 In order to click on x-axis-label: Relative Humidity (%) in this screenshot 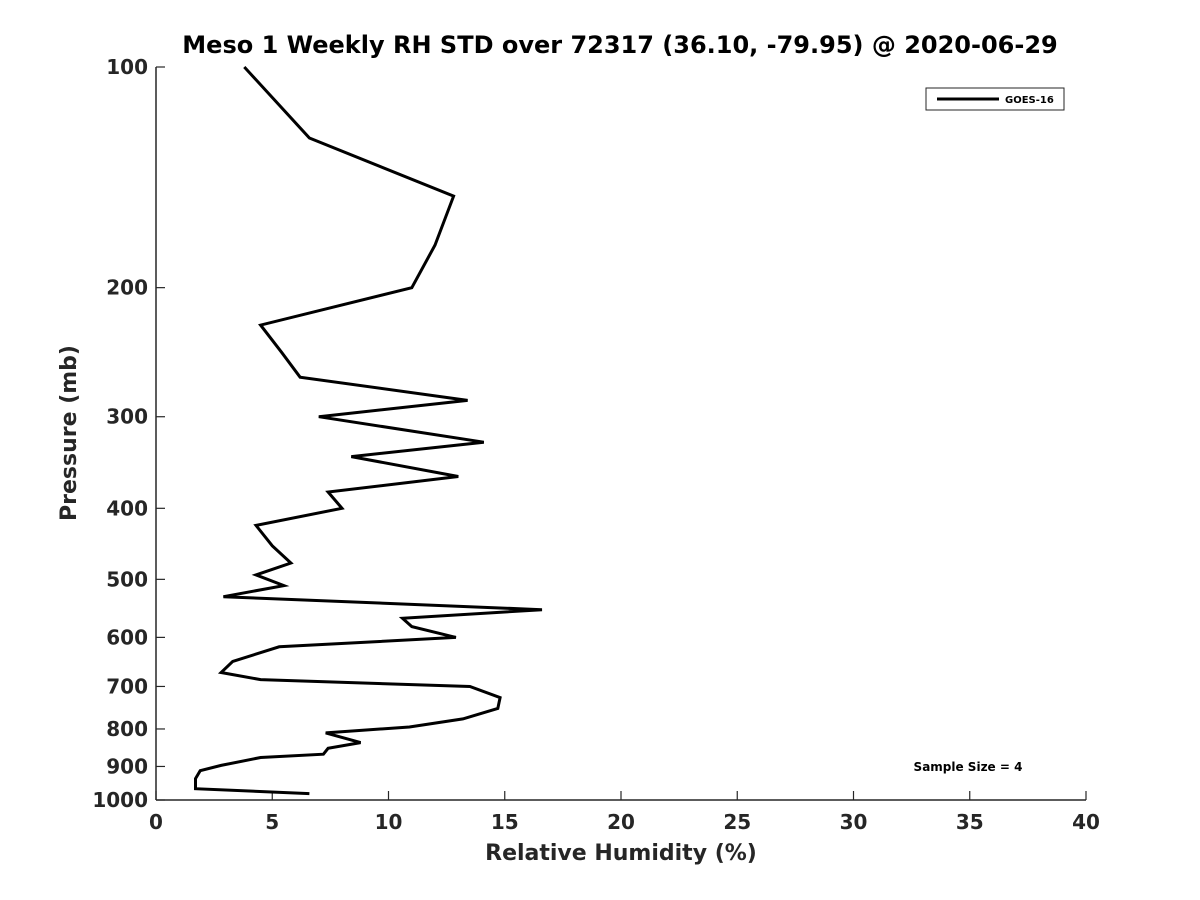, I will do `click(621, 853)`.